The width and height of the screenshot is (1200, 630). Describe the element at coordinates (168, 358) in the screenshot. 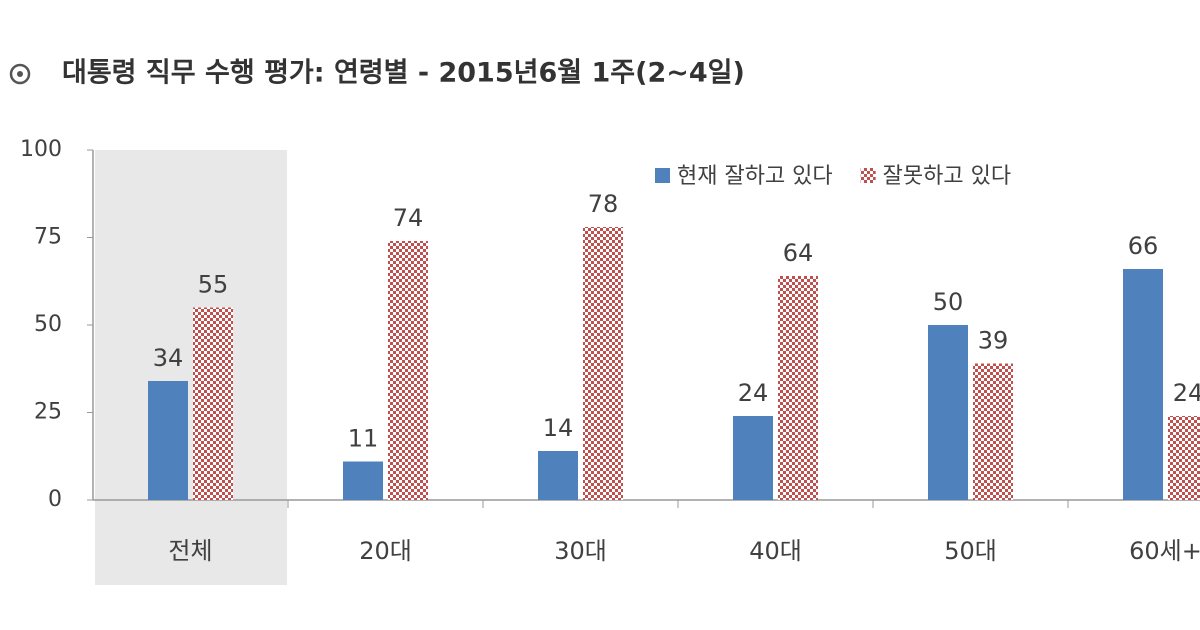

I see `value-label: 34` at that location.